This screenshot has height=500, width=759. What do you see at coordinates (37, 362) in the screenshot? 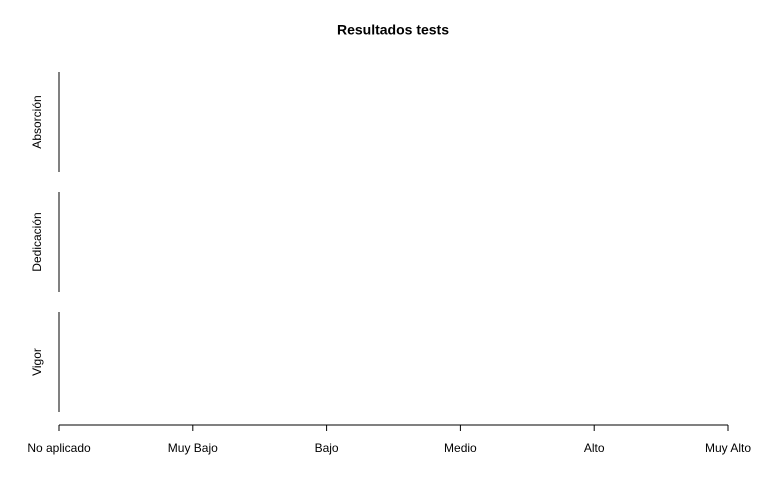
I see `panel-label: Vigor` at bounding box center [37, 362].